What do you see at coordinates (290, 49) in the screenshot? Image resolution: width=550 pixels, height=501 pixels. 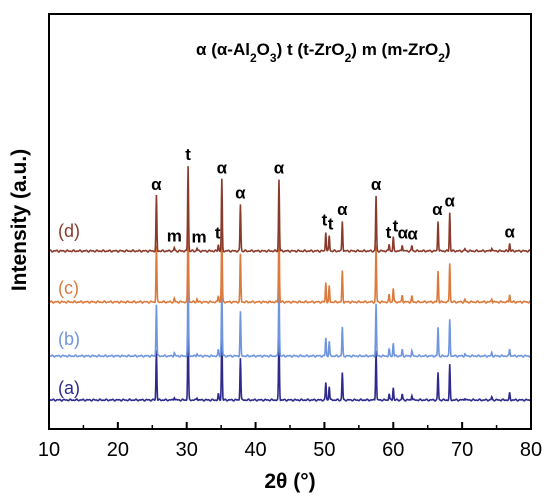 I see `legend-symbol-t: t` at bounding box center [290, 49].